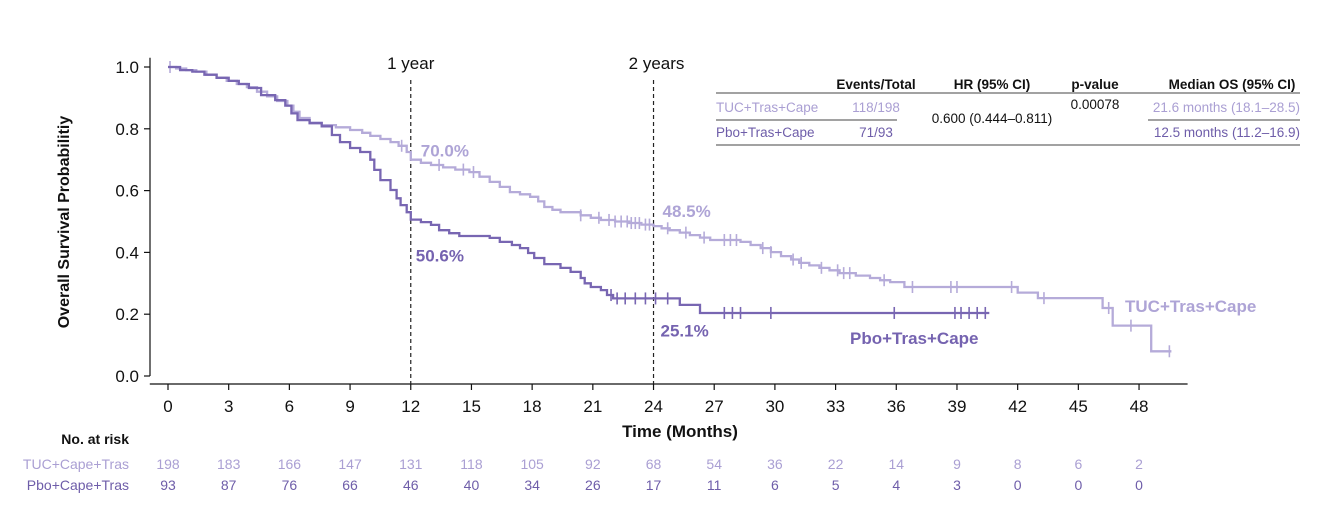  I want to click on y-tick-label: 0.0, so click(127, 376).